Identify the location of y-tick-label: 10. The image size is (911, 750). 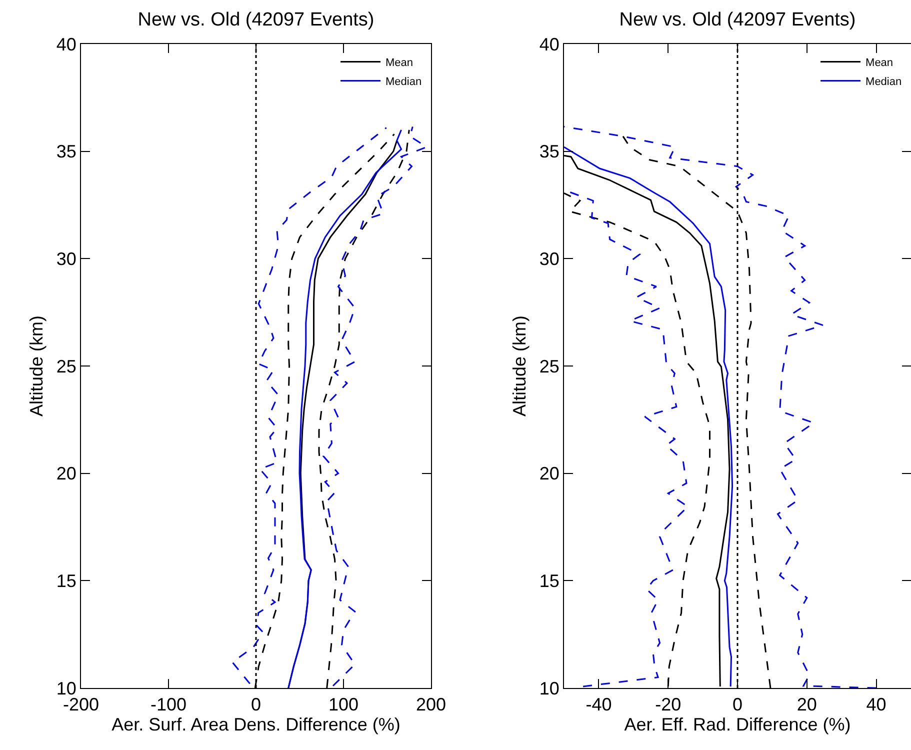
(549, 688).